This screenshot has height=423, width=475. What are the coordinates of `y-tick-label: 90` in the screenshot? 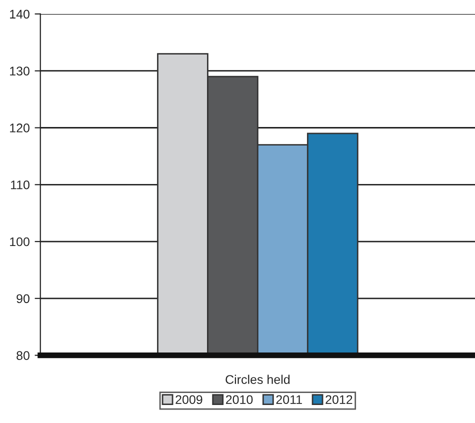 It's located at (23, 299).